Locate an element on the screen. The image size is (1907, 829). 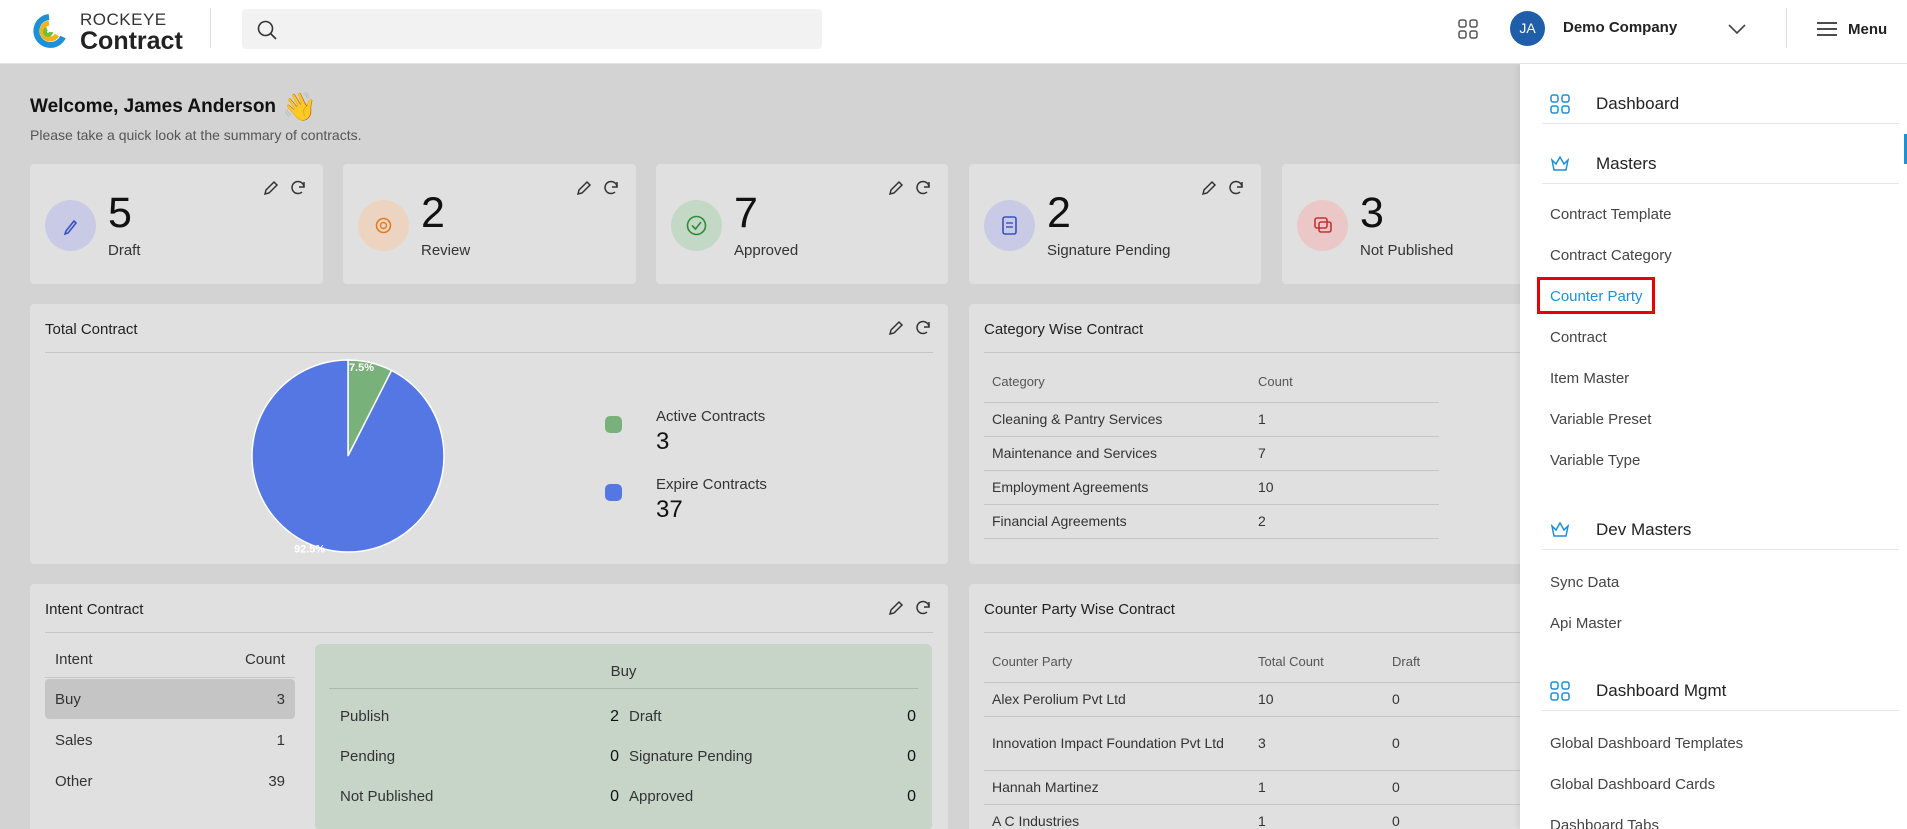
menu-item-contract-category: Contract Category is located at coordinates (1611, 255).